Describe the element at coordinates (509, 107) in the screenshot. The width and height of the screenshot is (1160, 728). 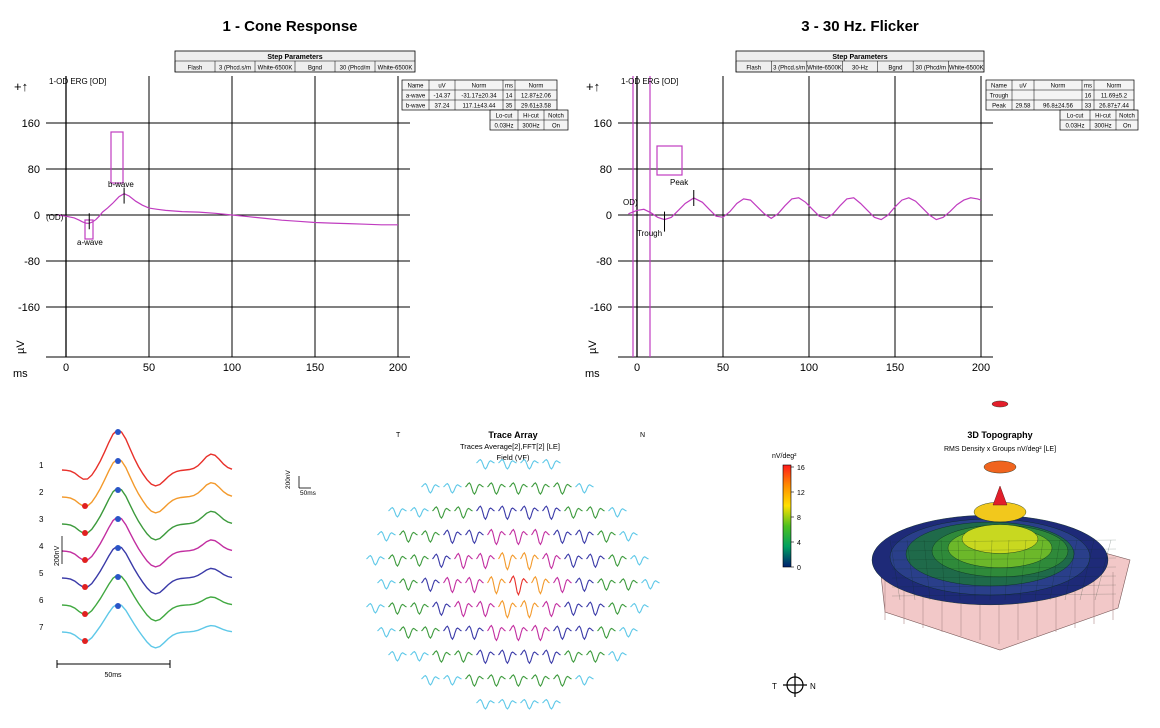
I see `table-cell: 35` at that location.